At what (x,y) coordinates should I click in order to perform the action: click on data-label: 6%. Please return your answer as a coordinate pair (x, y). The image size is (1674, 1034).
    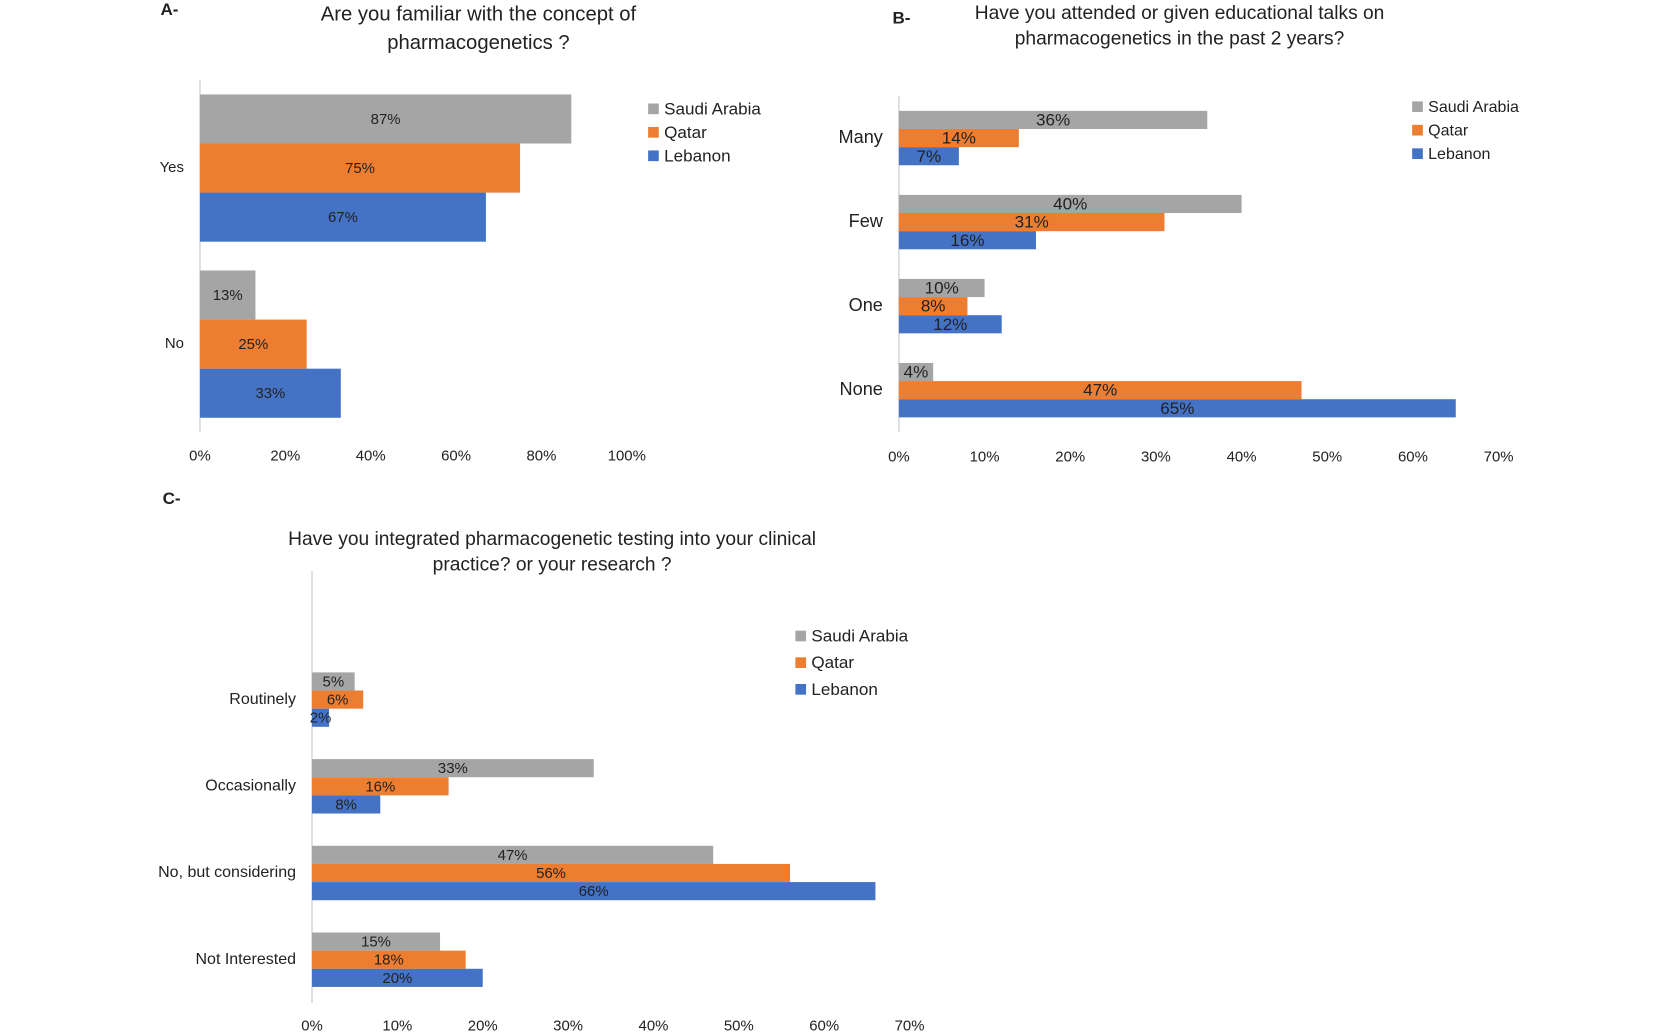
    Looking at the image, I should click on (338, 700).